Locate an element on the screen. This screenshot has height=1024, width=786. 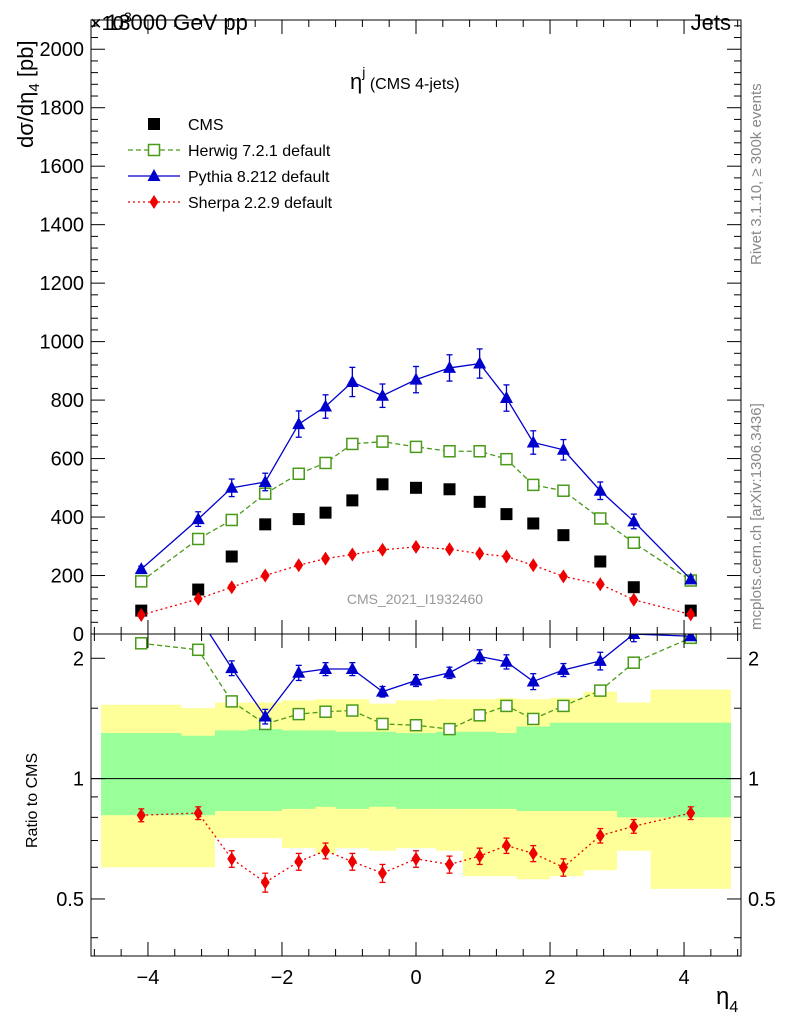
main-ytick-label: 800 is located at coordinates (67, 401).